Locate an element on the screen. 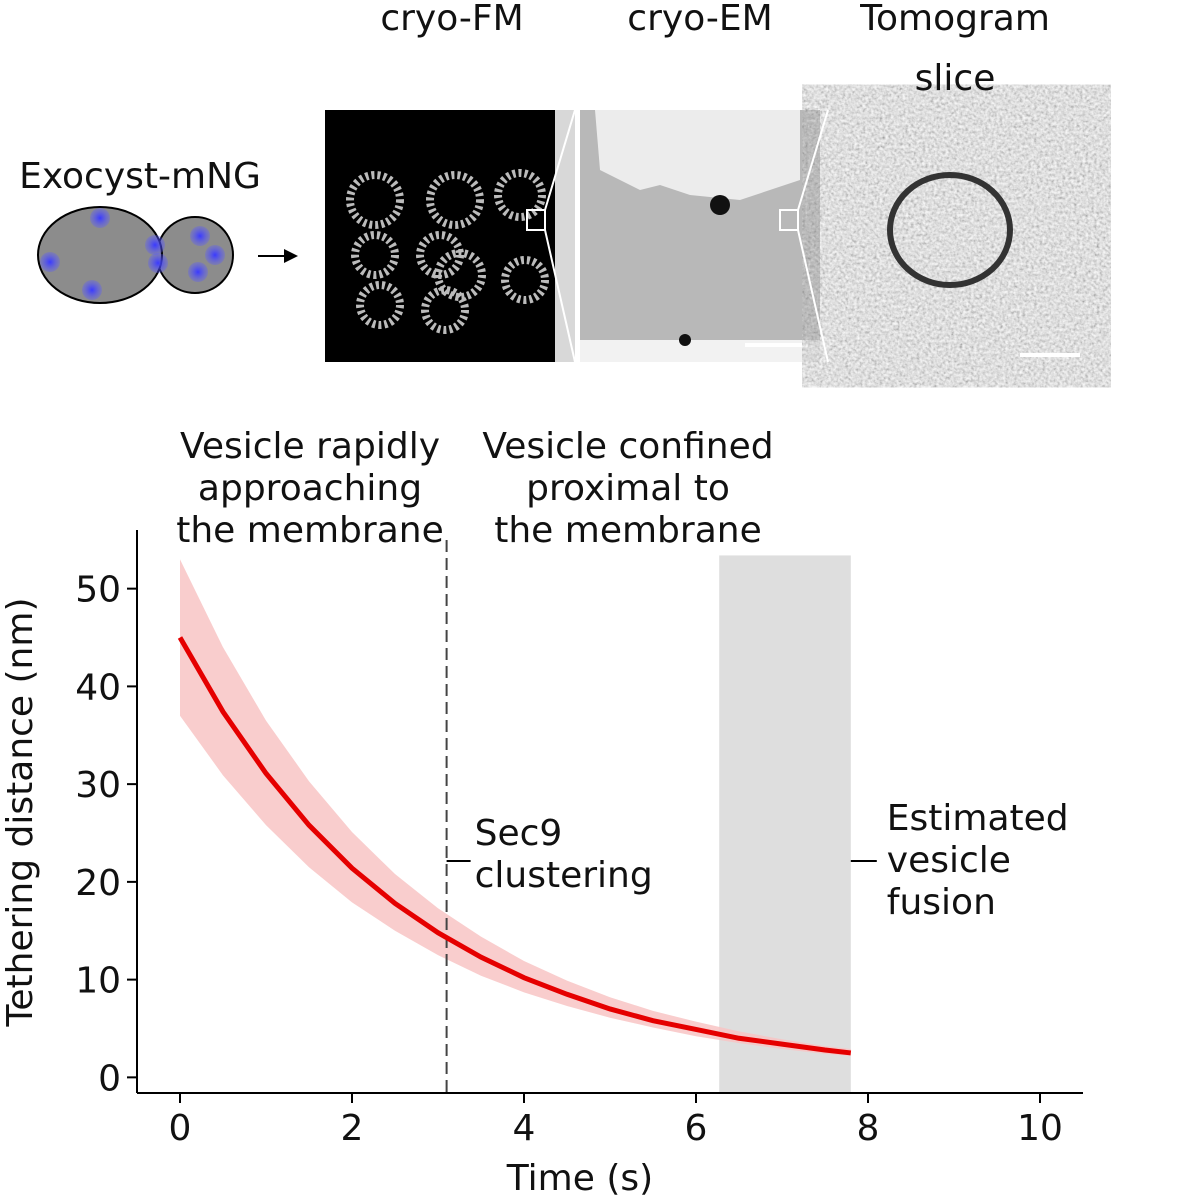  phase-label: proximal to is located at coordinates (628, 488).